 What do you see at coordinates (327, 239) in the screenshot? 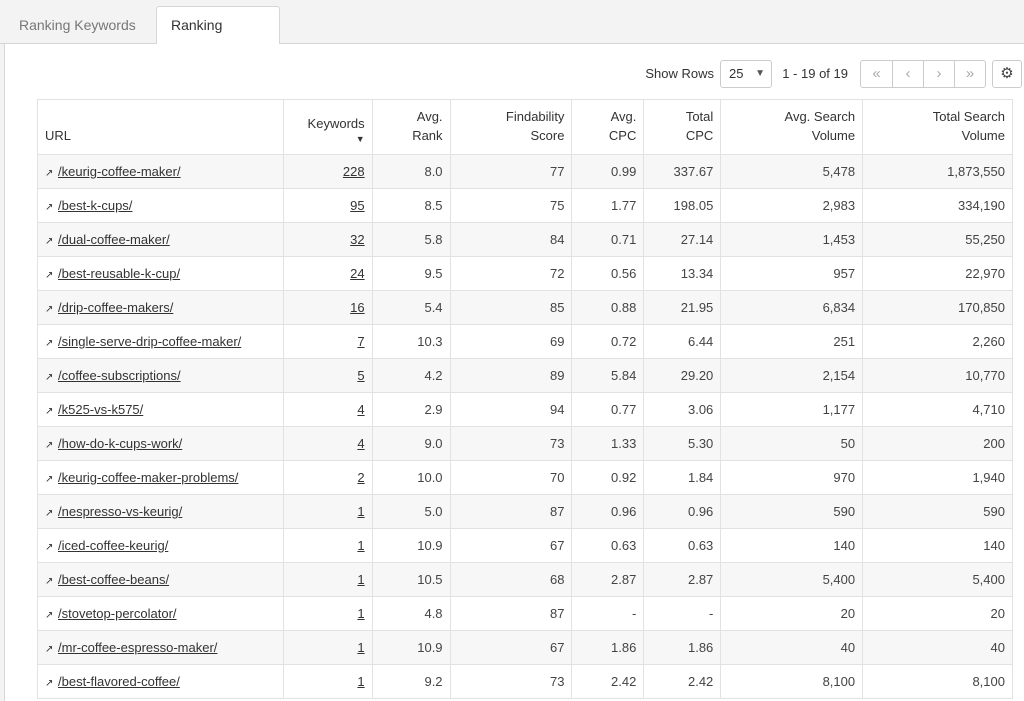
I see `cell-keywords: 32` at bounding box center [327, 239].